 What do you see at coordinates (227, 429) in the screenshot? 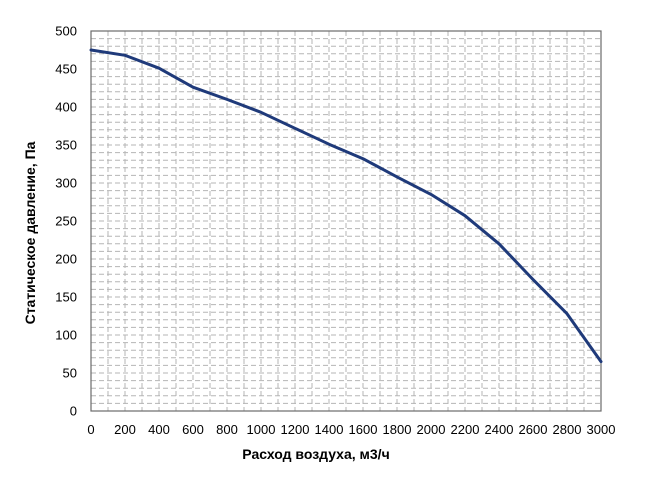
I see `x-tick-label: 800` at bounding box center [227, 429].